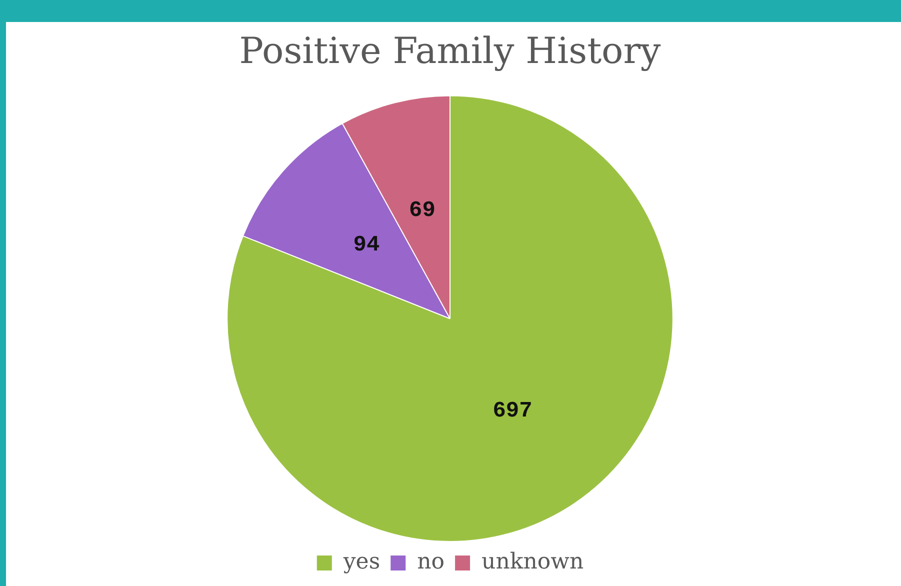 The width and height of the screenshot is (901, 586). What do you see at coordinates (366, 245) in the screenshot?
I see `data-label: 94` at bounding box center [366, 245].